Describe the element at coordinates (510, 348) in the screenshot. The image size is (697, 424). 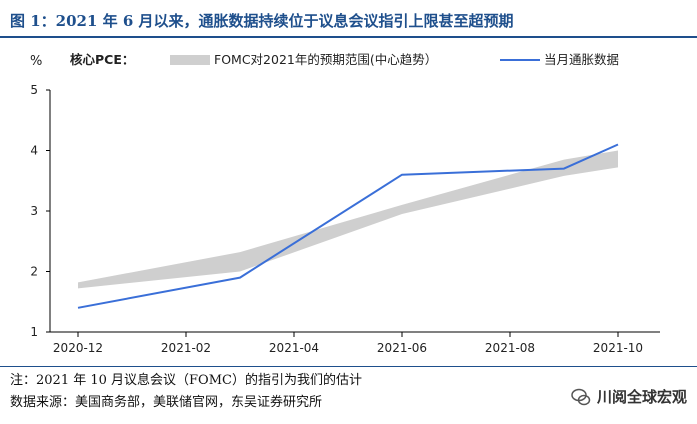
I see `x-tick-label: 2021-08` at that location.